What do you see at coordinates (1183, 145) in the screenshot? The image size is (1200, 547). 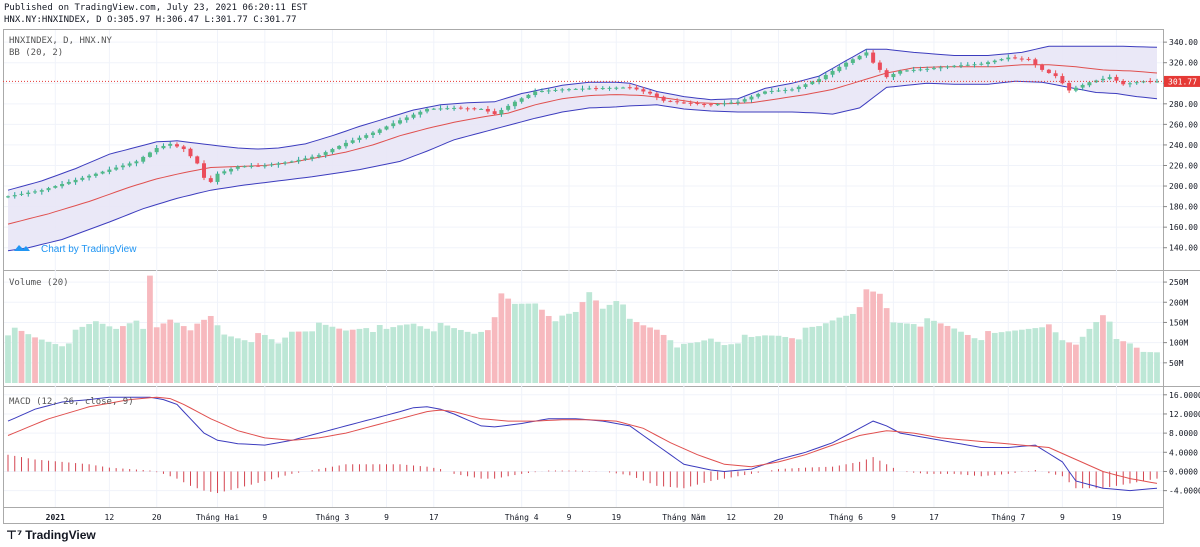 I see `price-tick-label-5: 240.00` at bounding box center [1183, 145].